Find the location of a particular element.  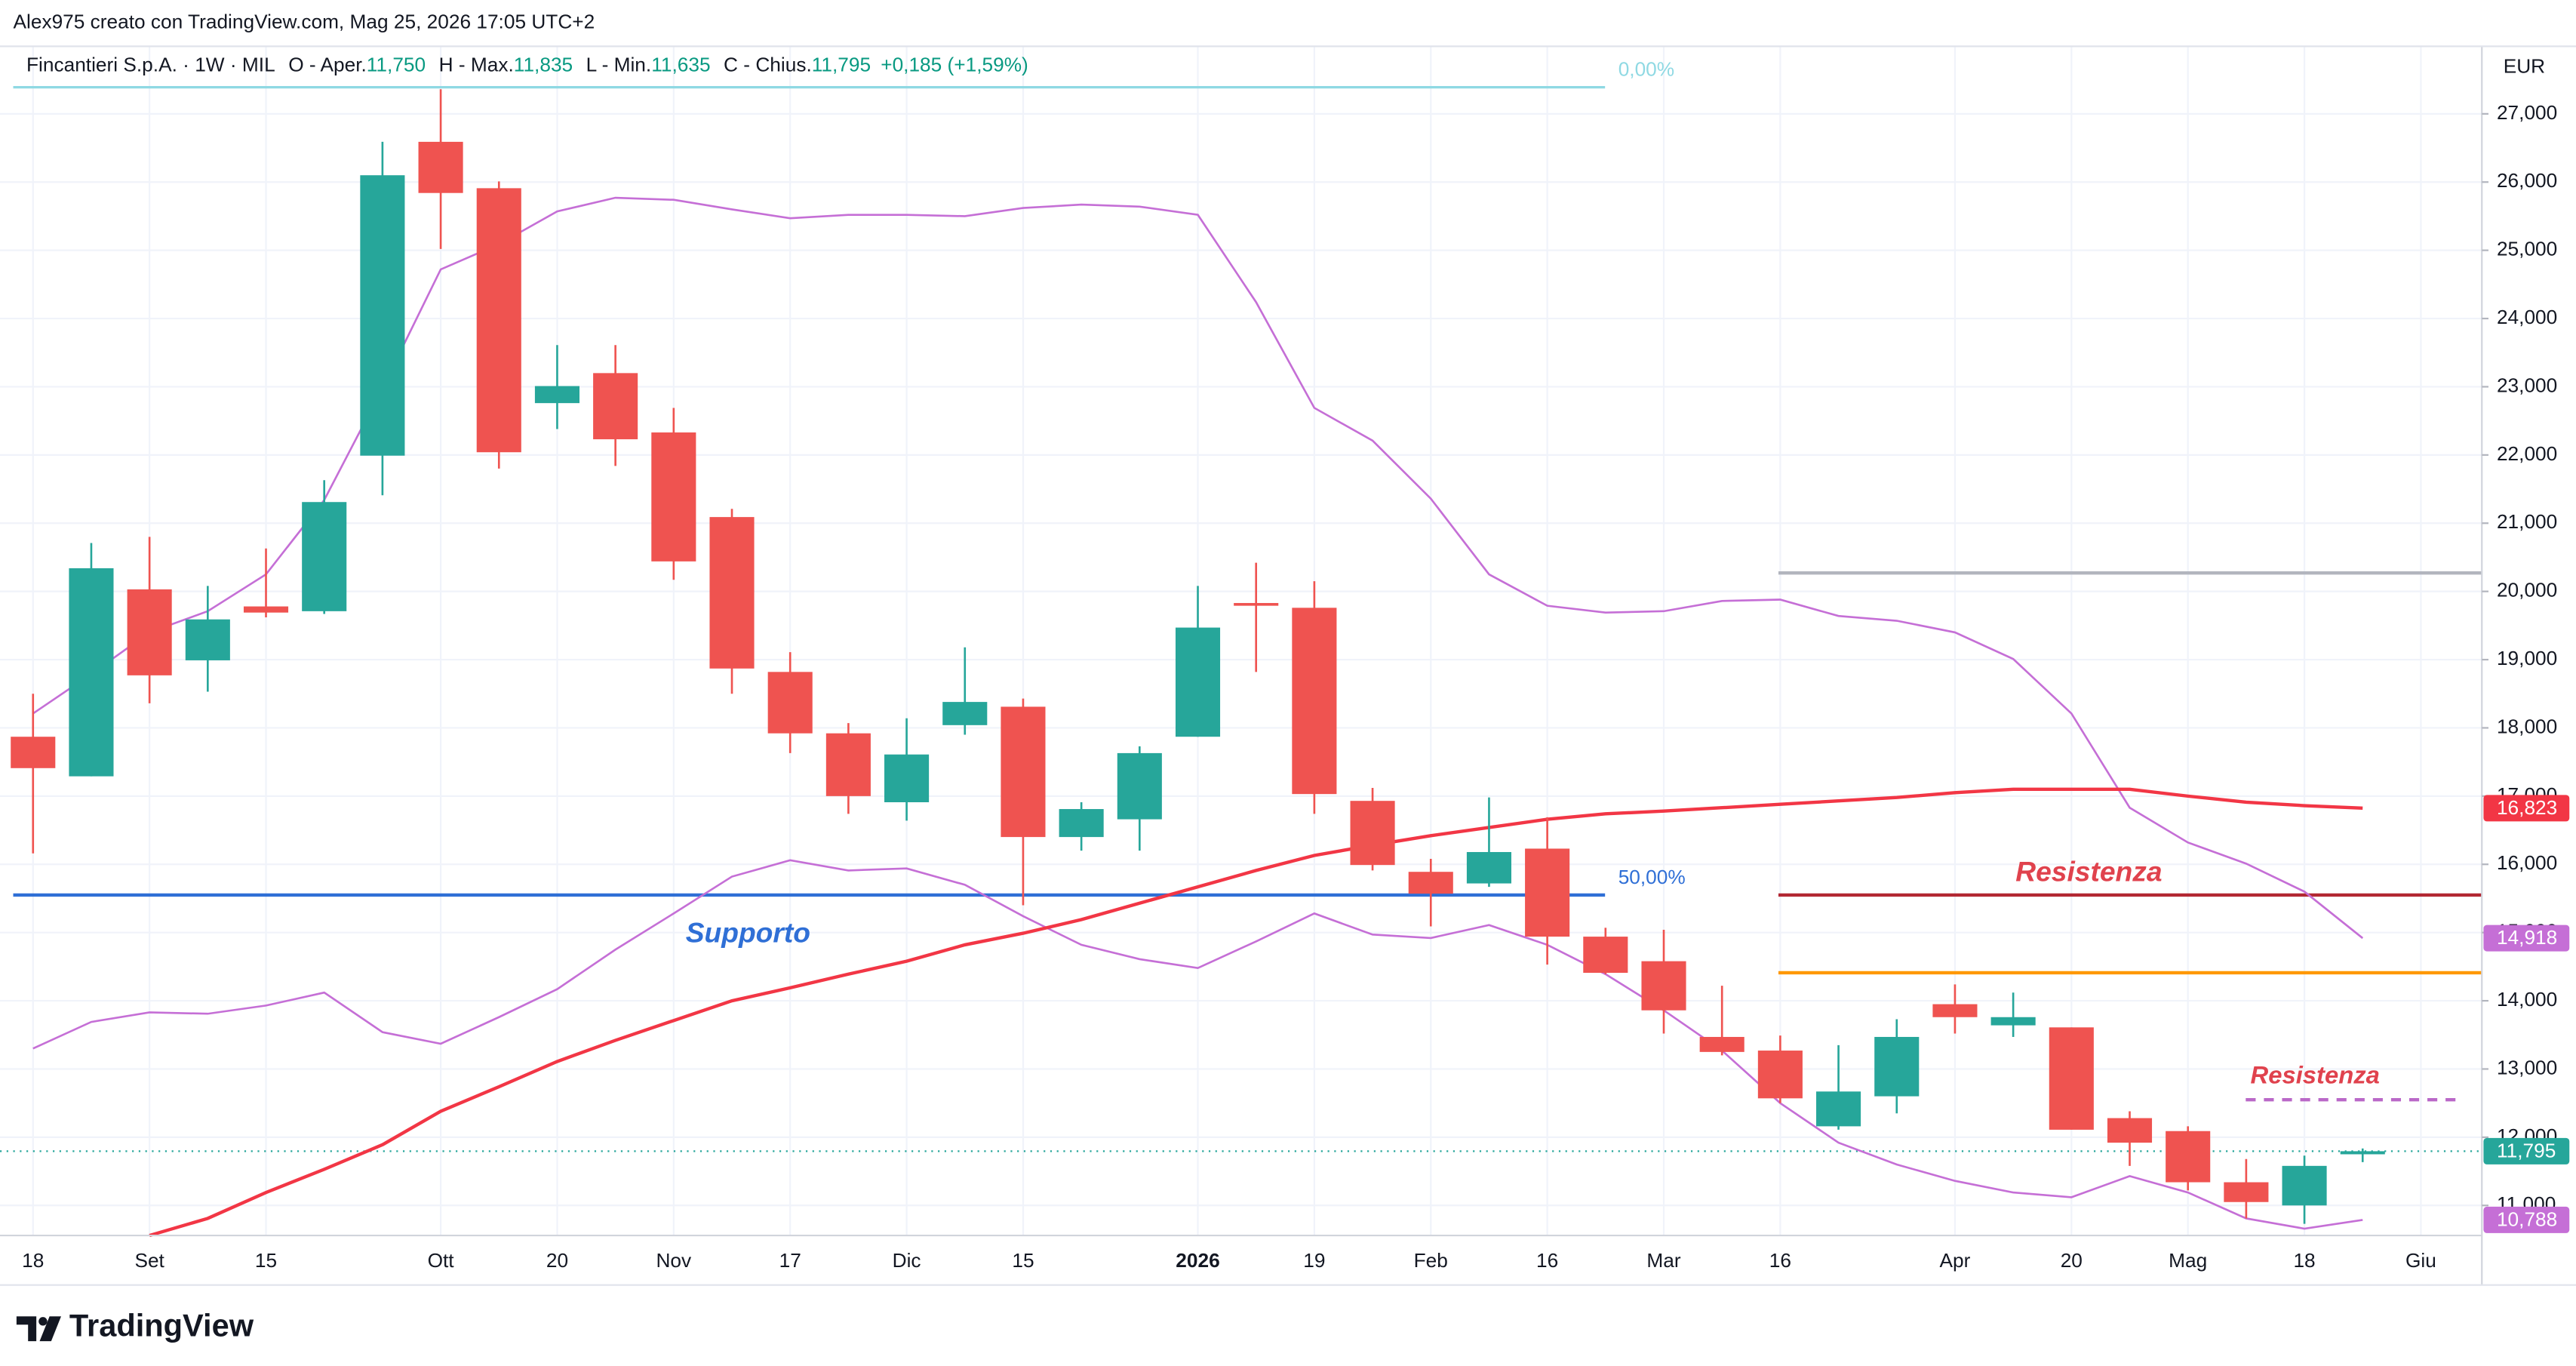

price-tag-label: 10,788 is located at coordinates (2527, 1219).